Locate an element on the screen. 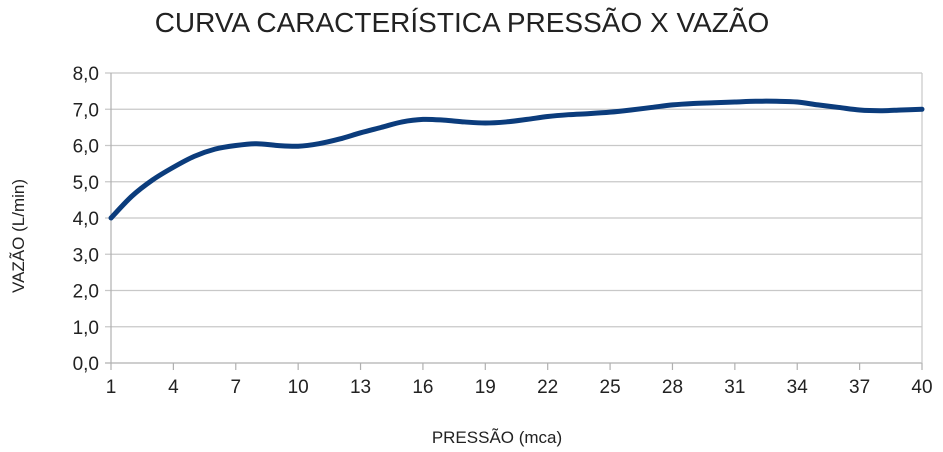 The image size is (943, 452). x-tick-label: 34 is located at coordinates (798, 387).